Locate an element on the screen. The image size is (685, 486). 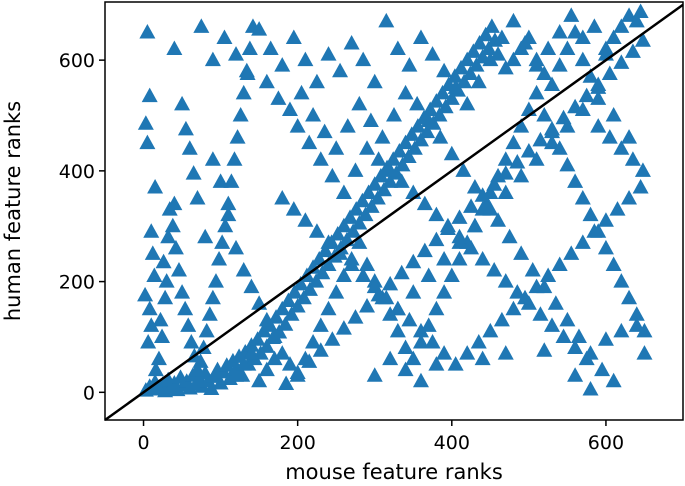
y-tick-label-0: 0 is located at coordinates (89, 393).